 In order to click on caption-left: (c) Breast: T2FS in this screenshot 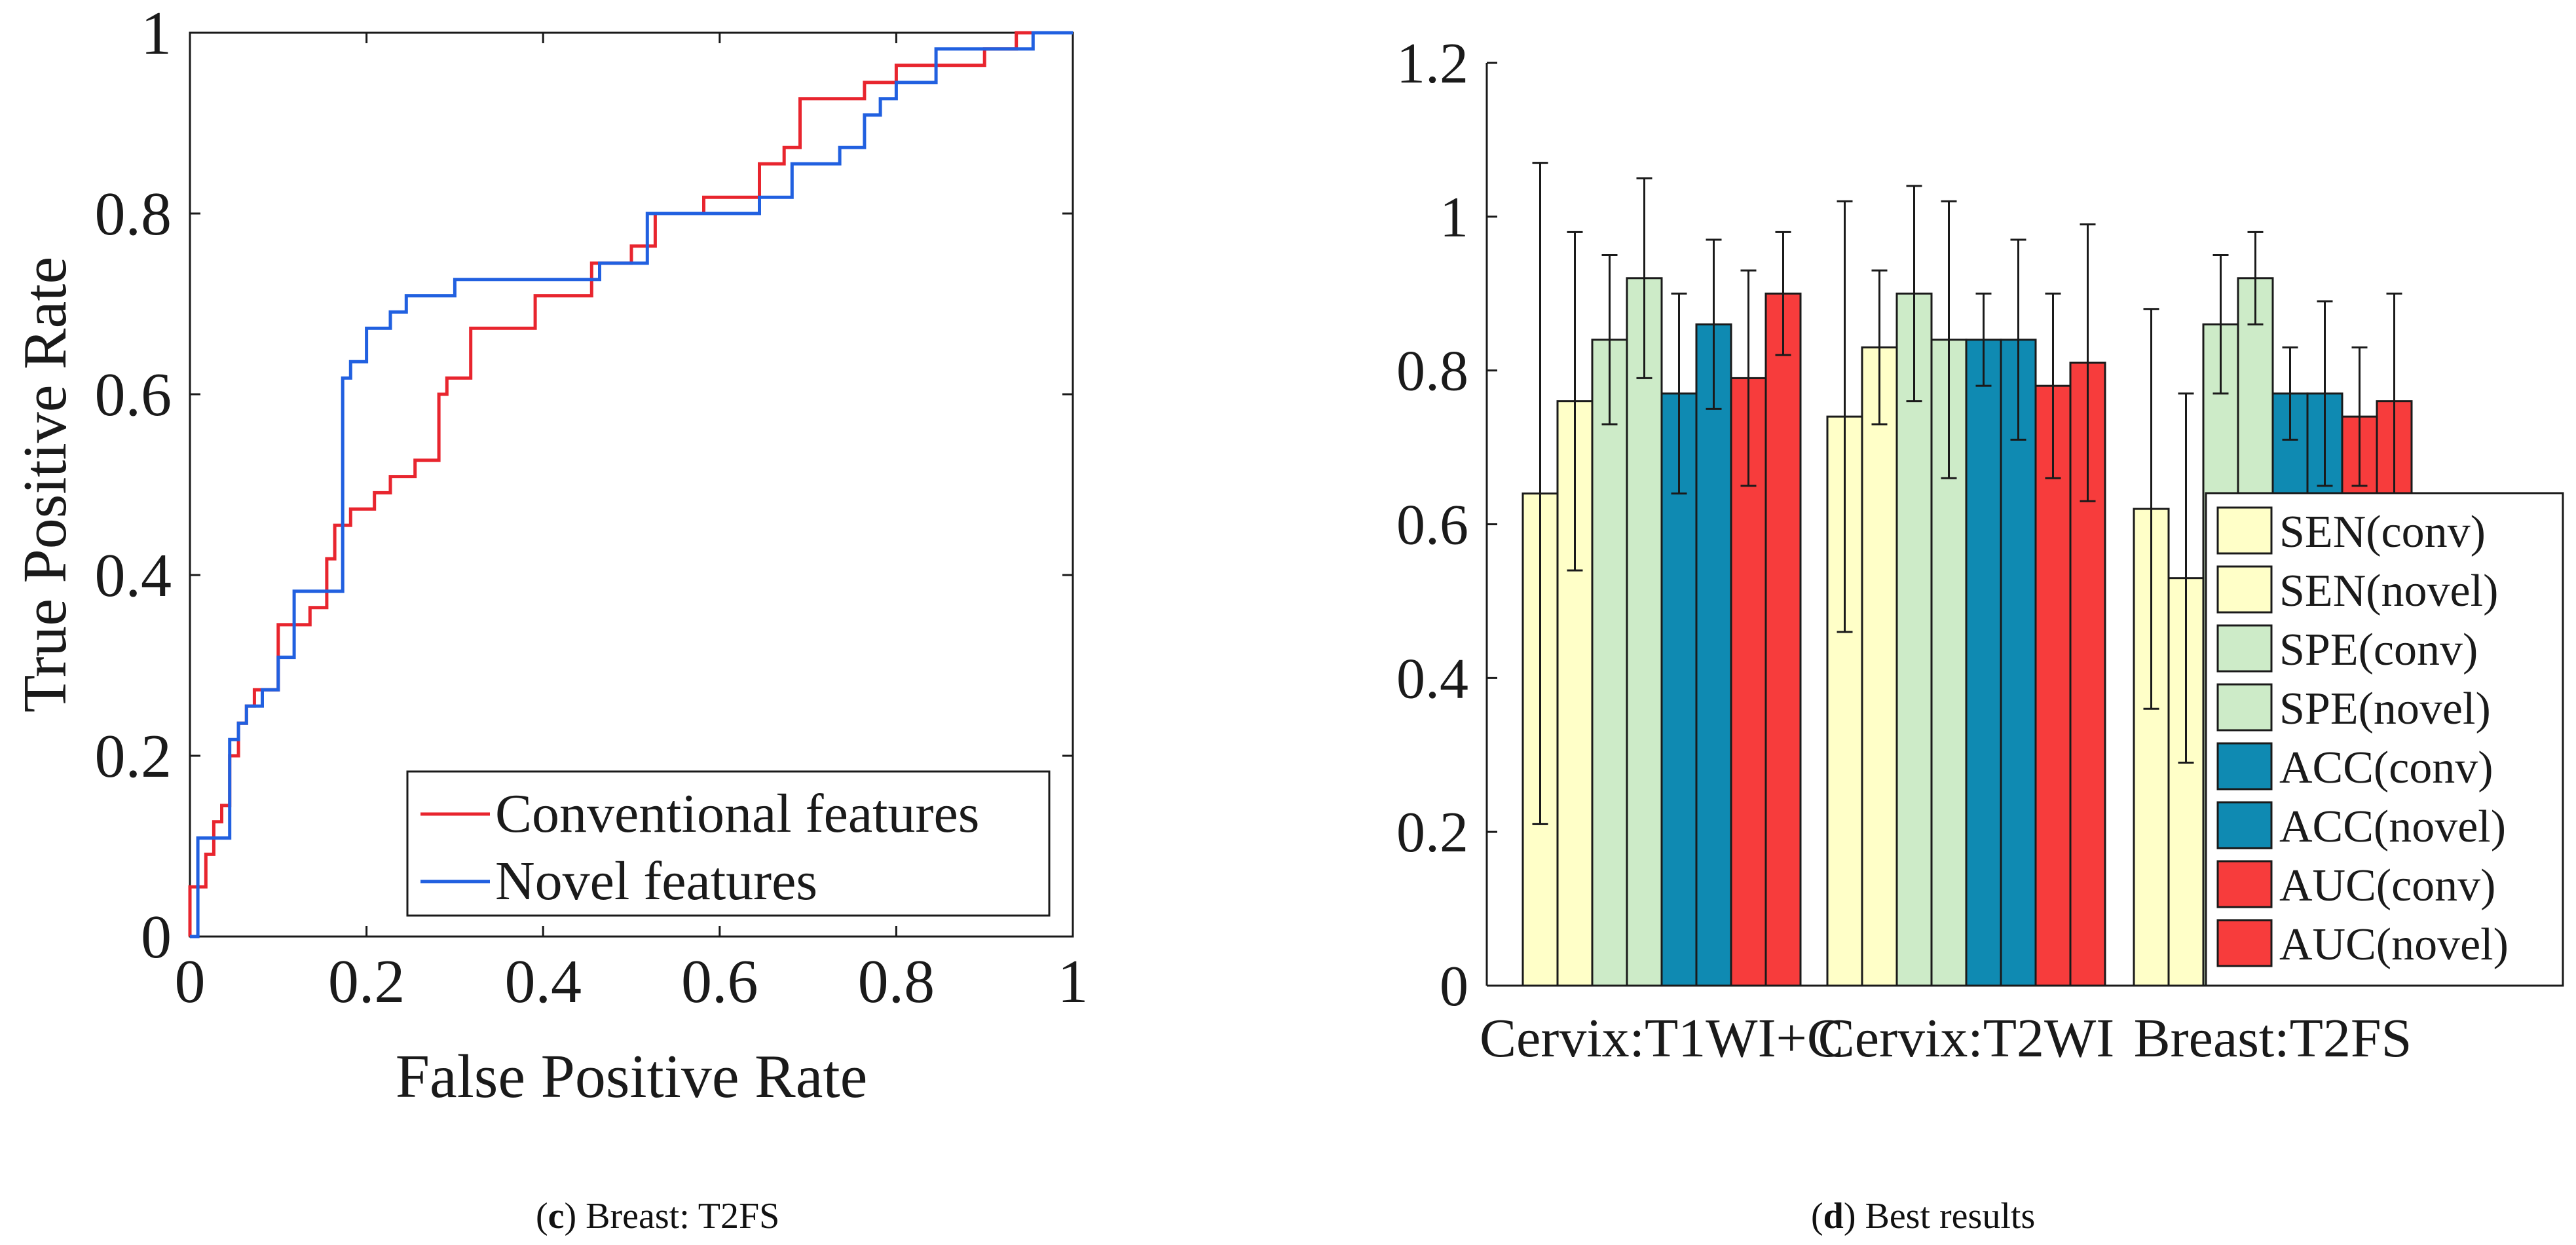, I will do `click(658, 1216)`.